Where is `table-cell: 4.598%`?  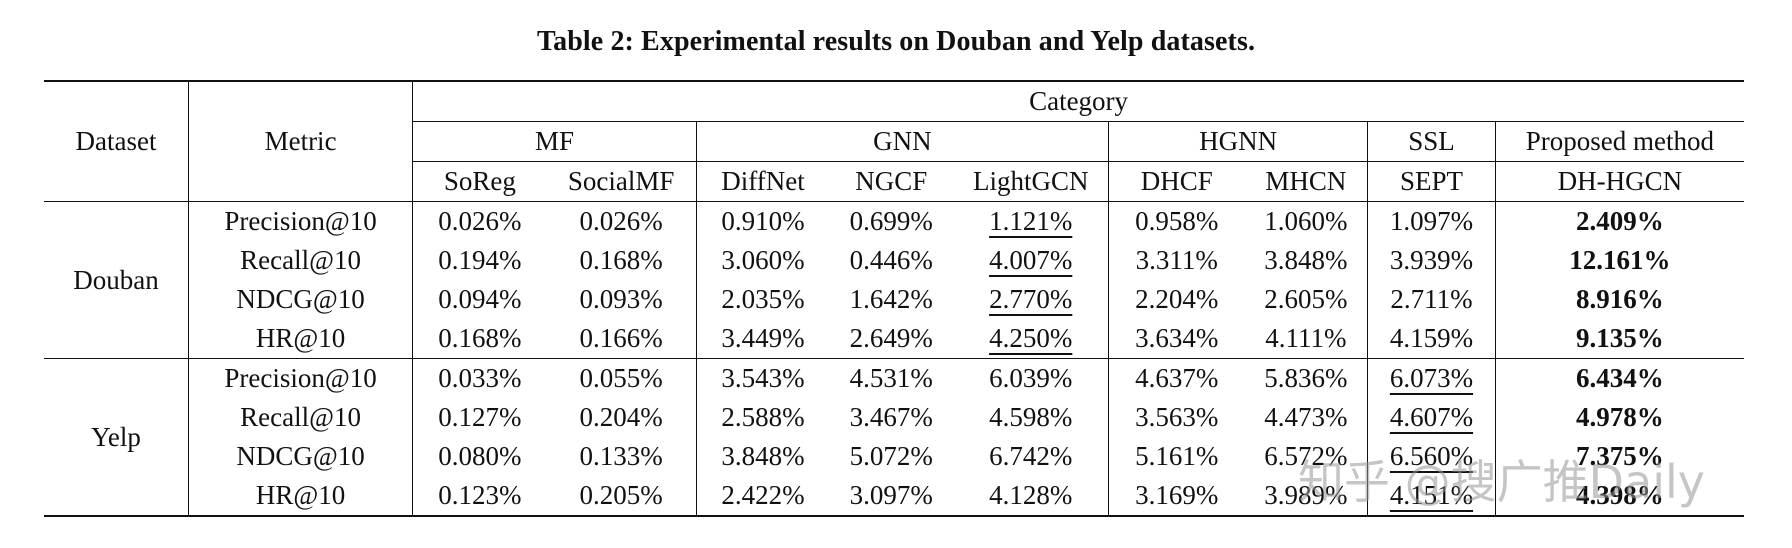 table-cell: 4.598% is located at coordinates (1031, 417).